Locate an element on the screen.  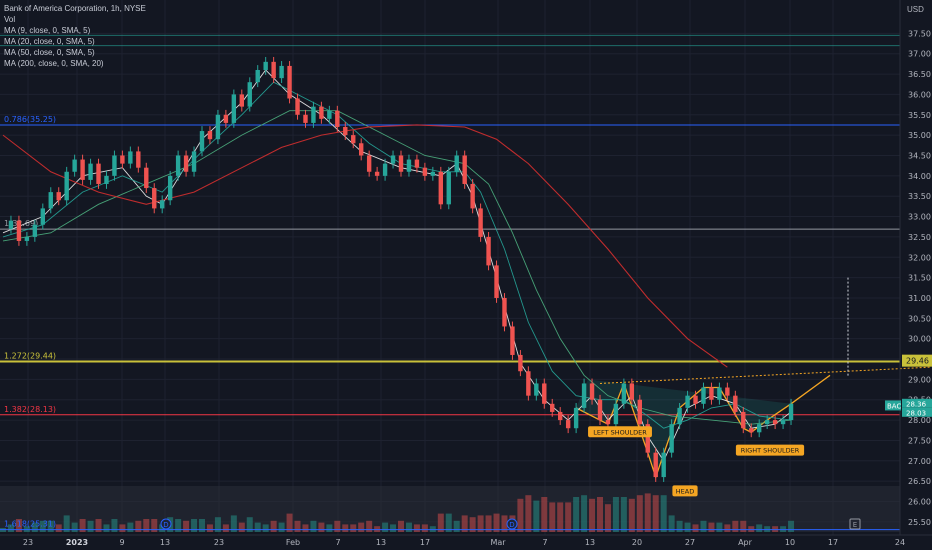
x-tick-label: 24 is located at coordinates (900, 542).